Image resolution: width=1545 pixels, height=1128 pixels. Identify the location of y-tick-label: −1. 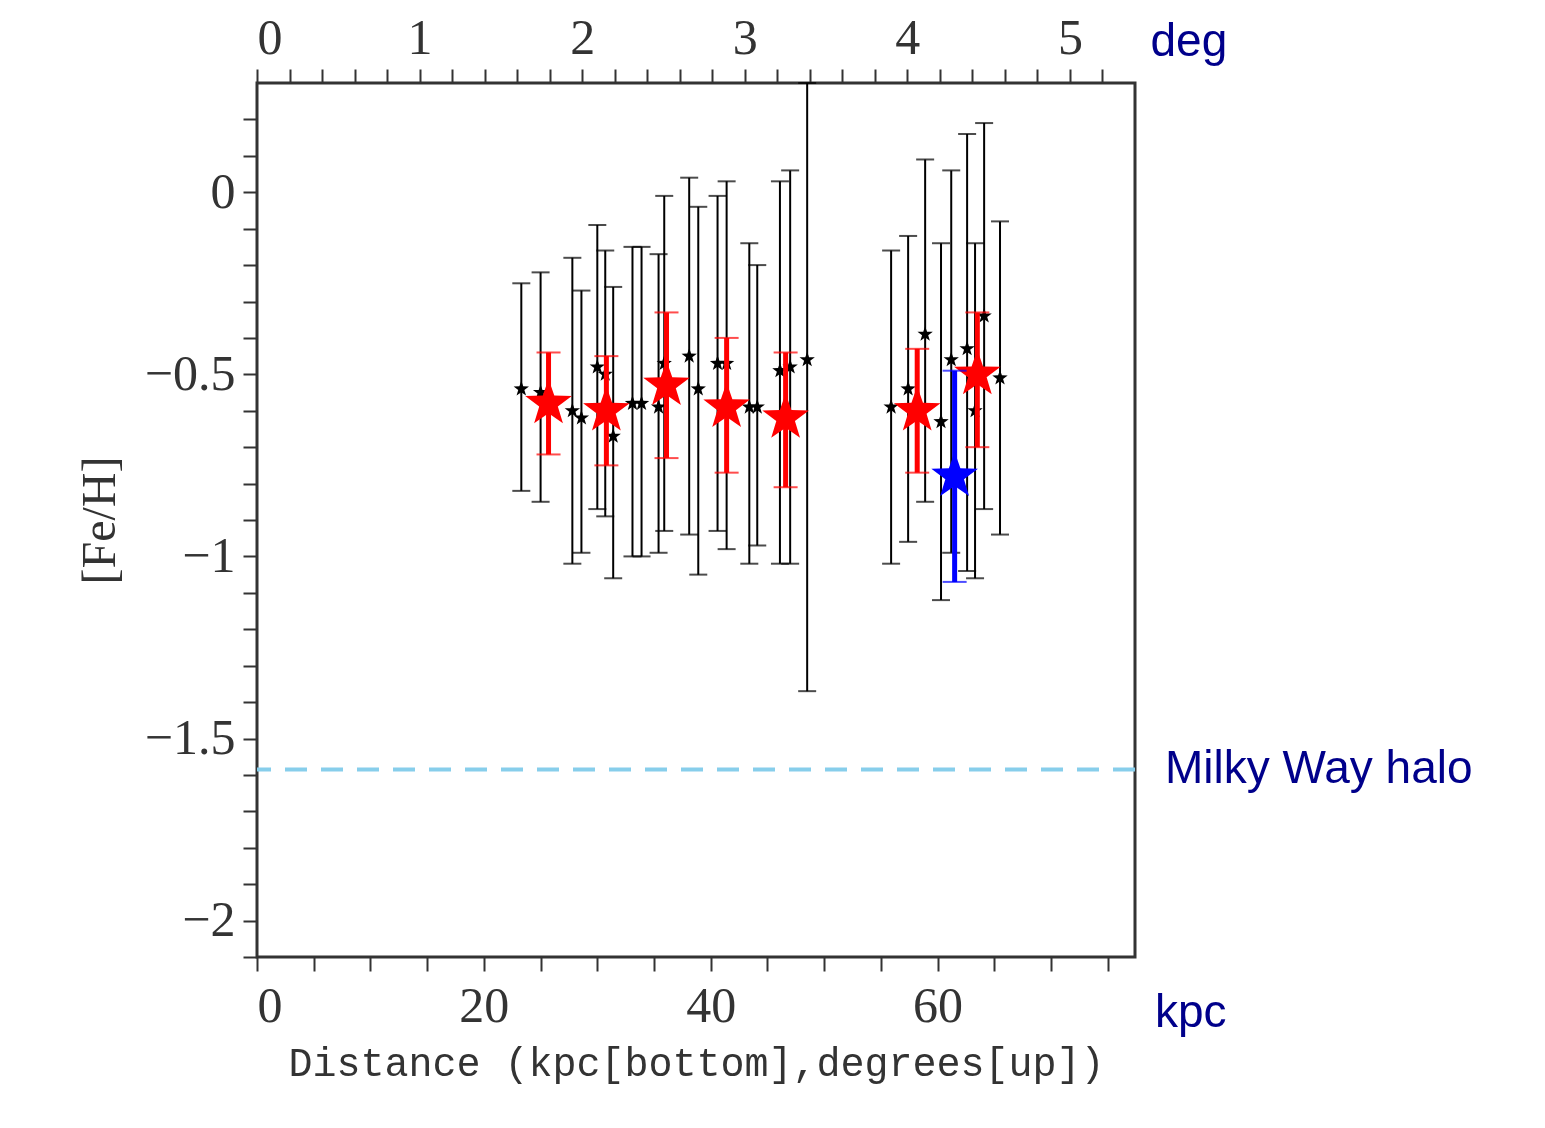
(209, 554).